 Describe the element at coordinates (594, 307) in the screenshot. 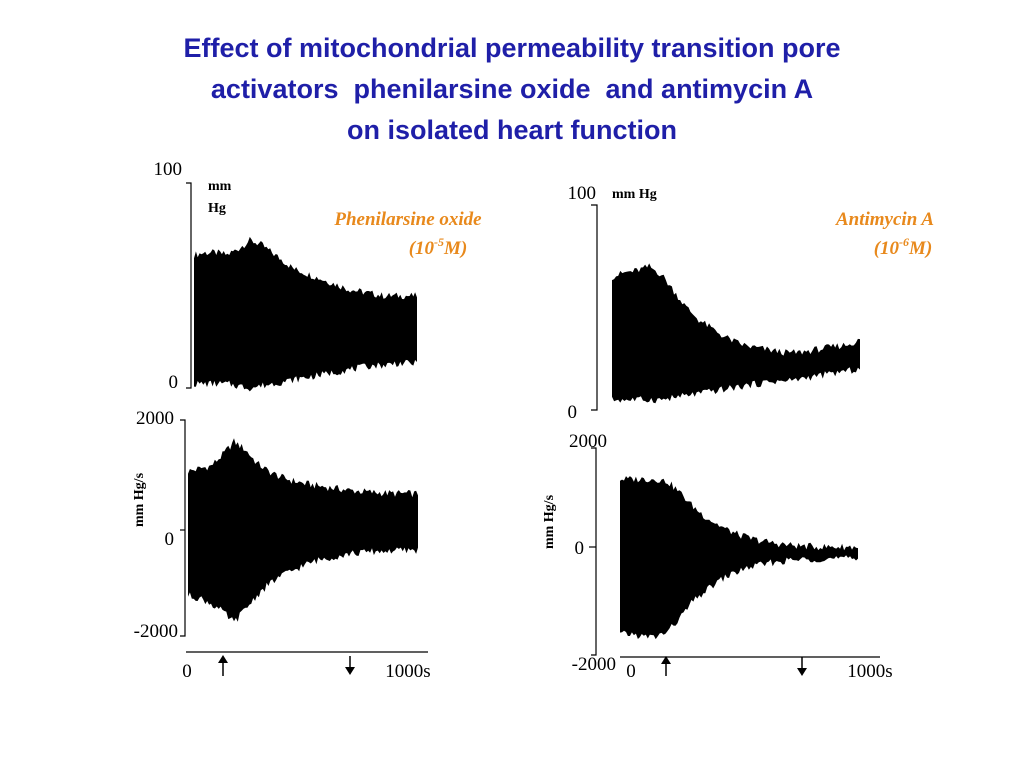

I see `y-axis-pressure-right` at that location.